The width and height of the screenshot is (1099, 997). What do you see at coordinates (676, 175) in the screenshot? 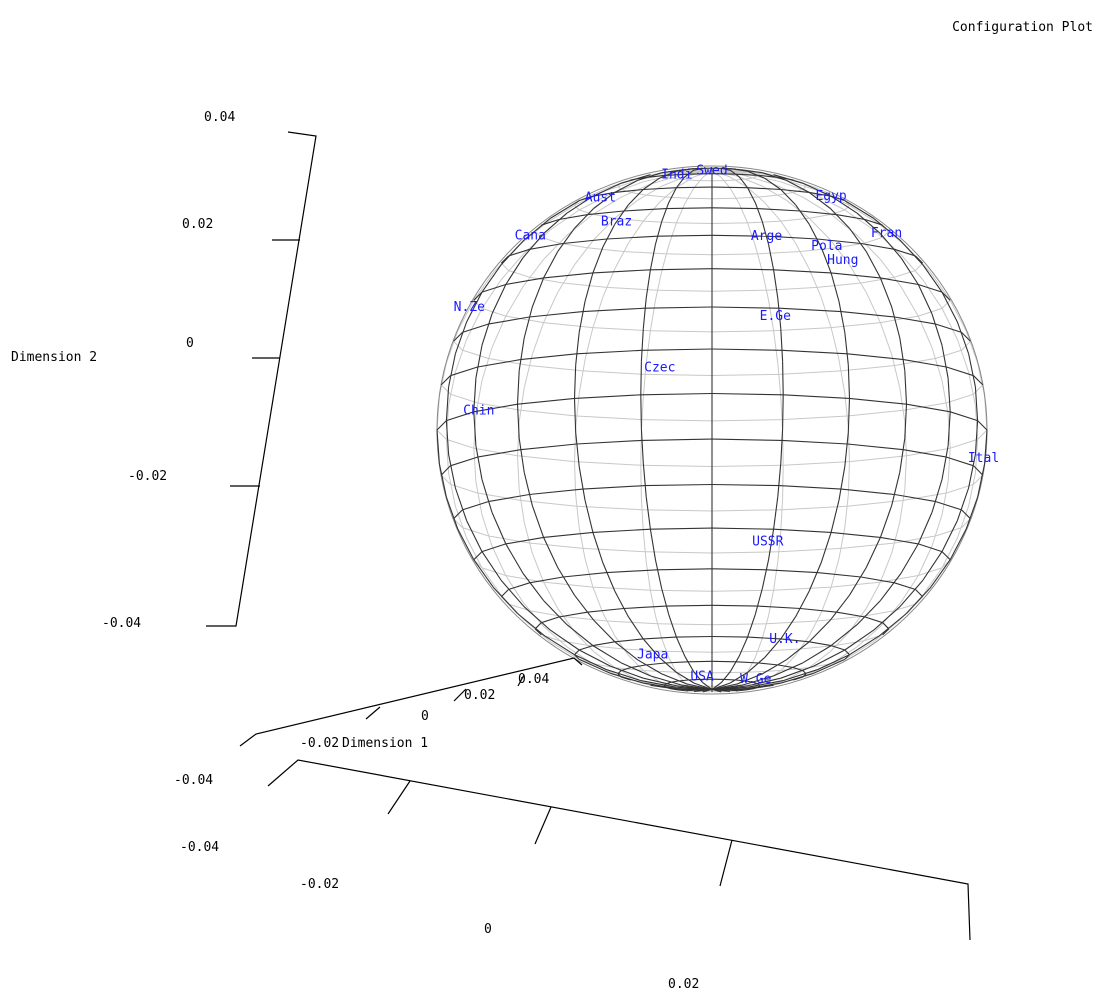
I see `point-label: Indi` at bounding box center [676, 175].